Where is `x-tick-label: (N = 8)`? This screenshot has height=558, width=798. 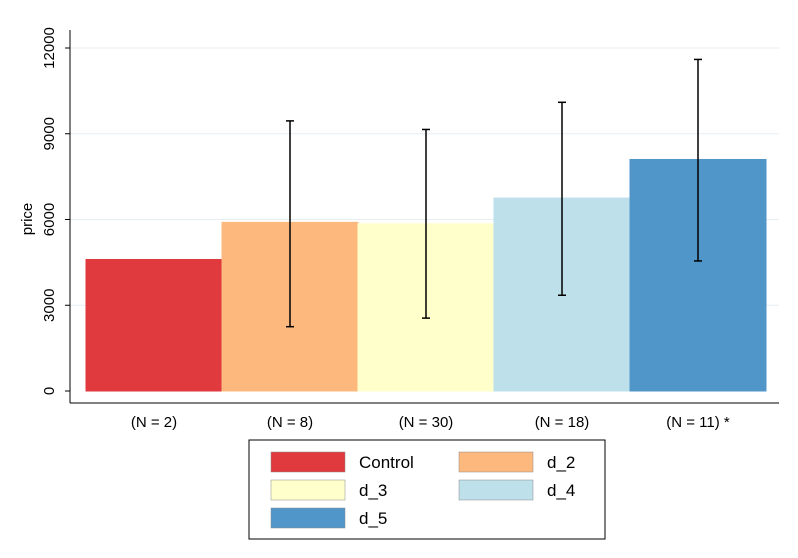 x-tick-label: (N = 8) is located at coordinates (290, 422).